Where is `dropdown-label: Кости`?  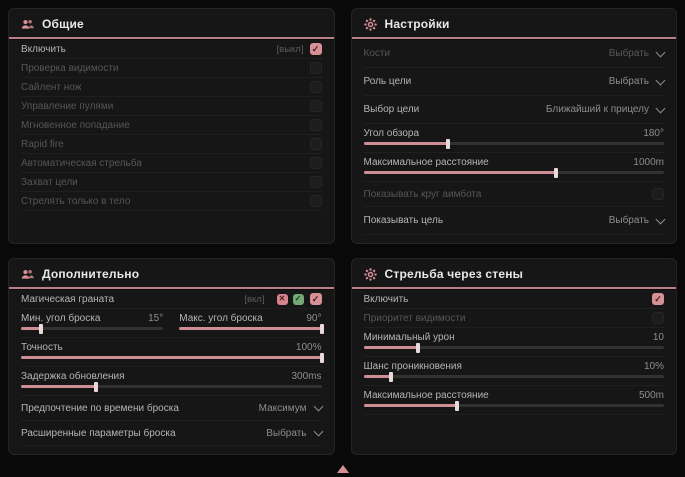 dropdown-label: Кости is located at coordinates (377, 53).